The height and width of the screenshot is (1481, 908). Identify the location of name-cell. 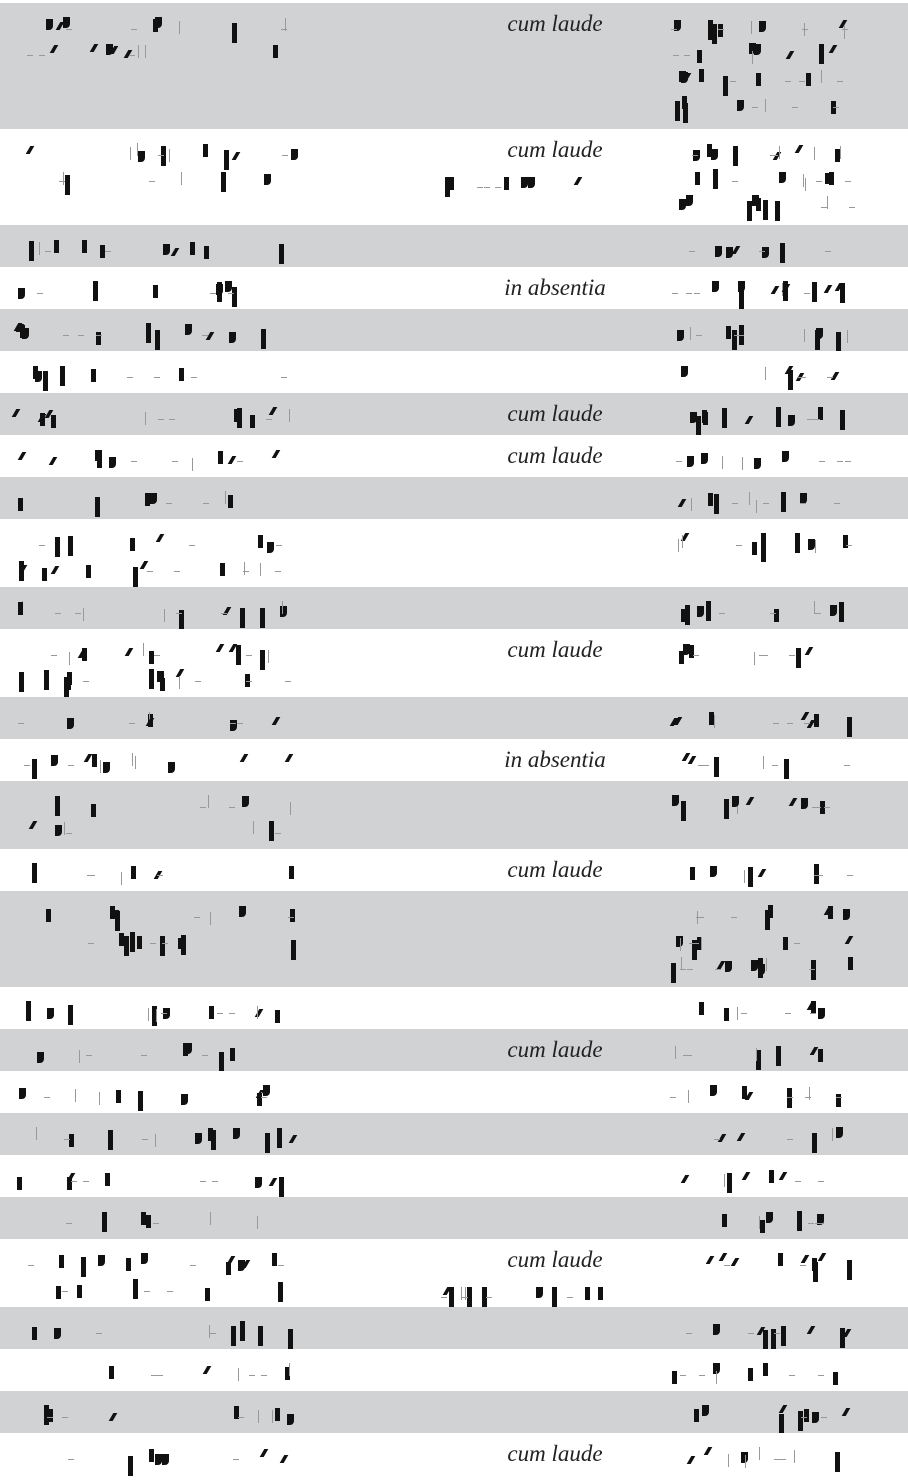
(234, 1412).